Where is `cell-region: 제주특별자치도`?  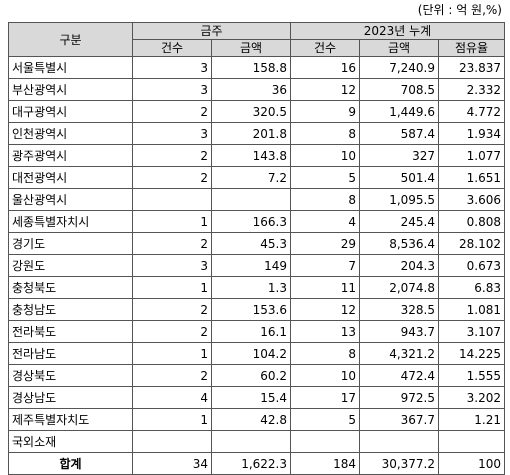 cell-region: 제주특별자치도 is located at coordinates (70, 419).